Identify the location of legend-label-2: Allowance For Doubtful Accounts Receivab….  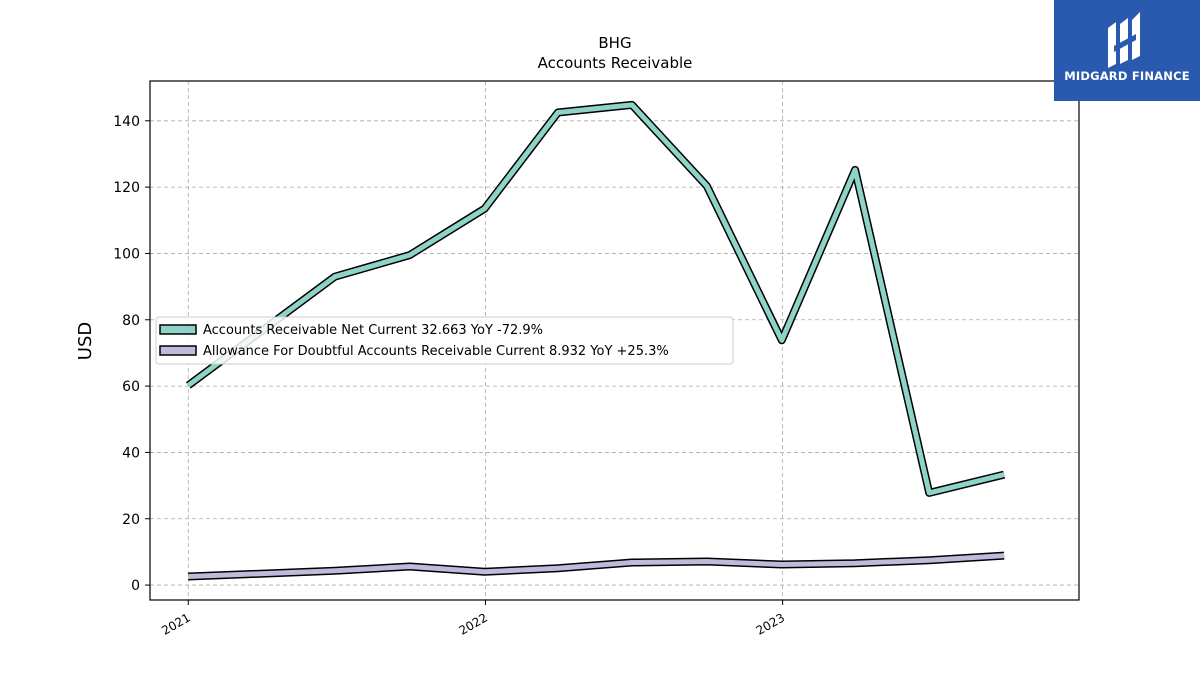
(436, 351).